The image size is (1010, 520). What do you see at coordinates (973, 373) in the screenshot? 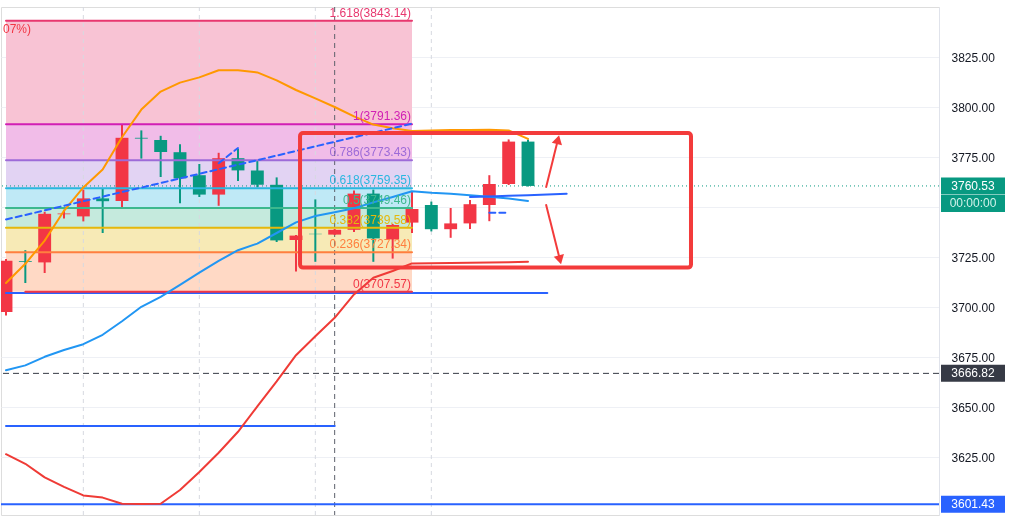
I see `ref-line-label: 3666.82` at bounding box center [973, 373].